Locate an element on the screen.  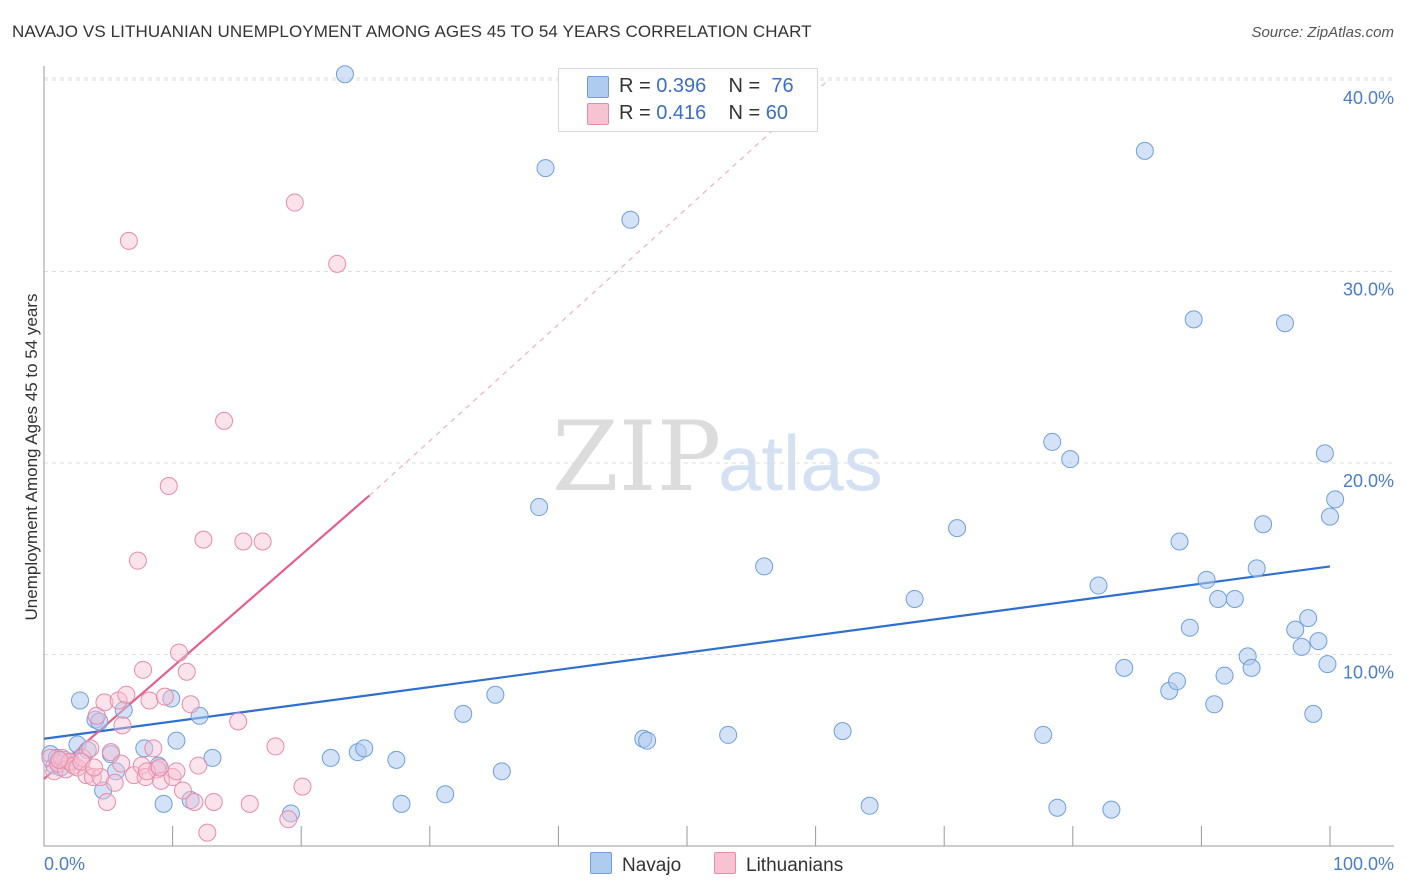
bottom-legend-label-navajo: Navajo is located at coordinates (652, 865).